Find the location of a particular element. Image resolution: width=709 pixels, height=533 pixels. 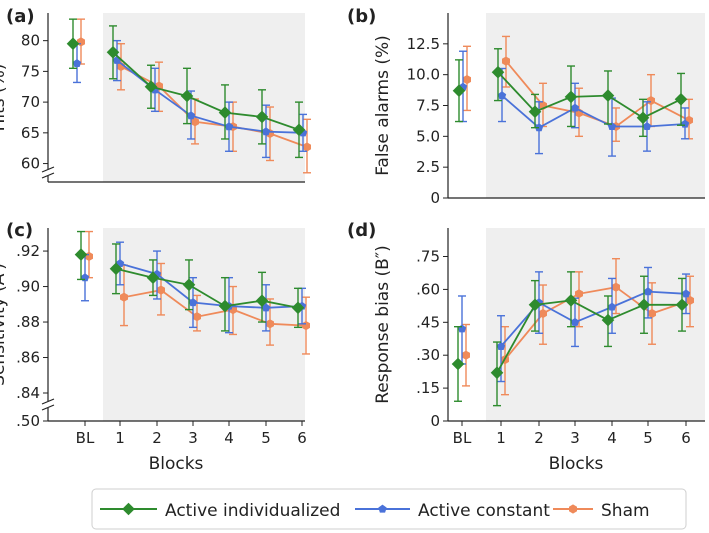

y-tick-label: .90 is located at coordinates (28, 287).